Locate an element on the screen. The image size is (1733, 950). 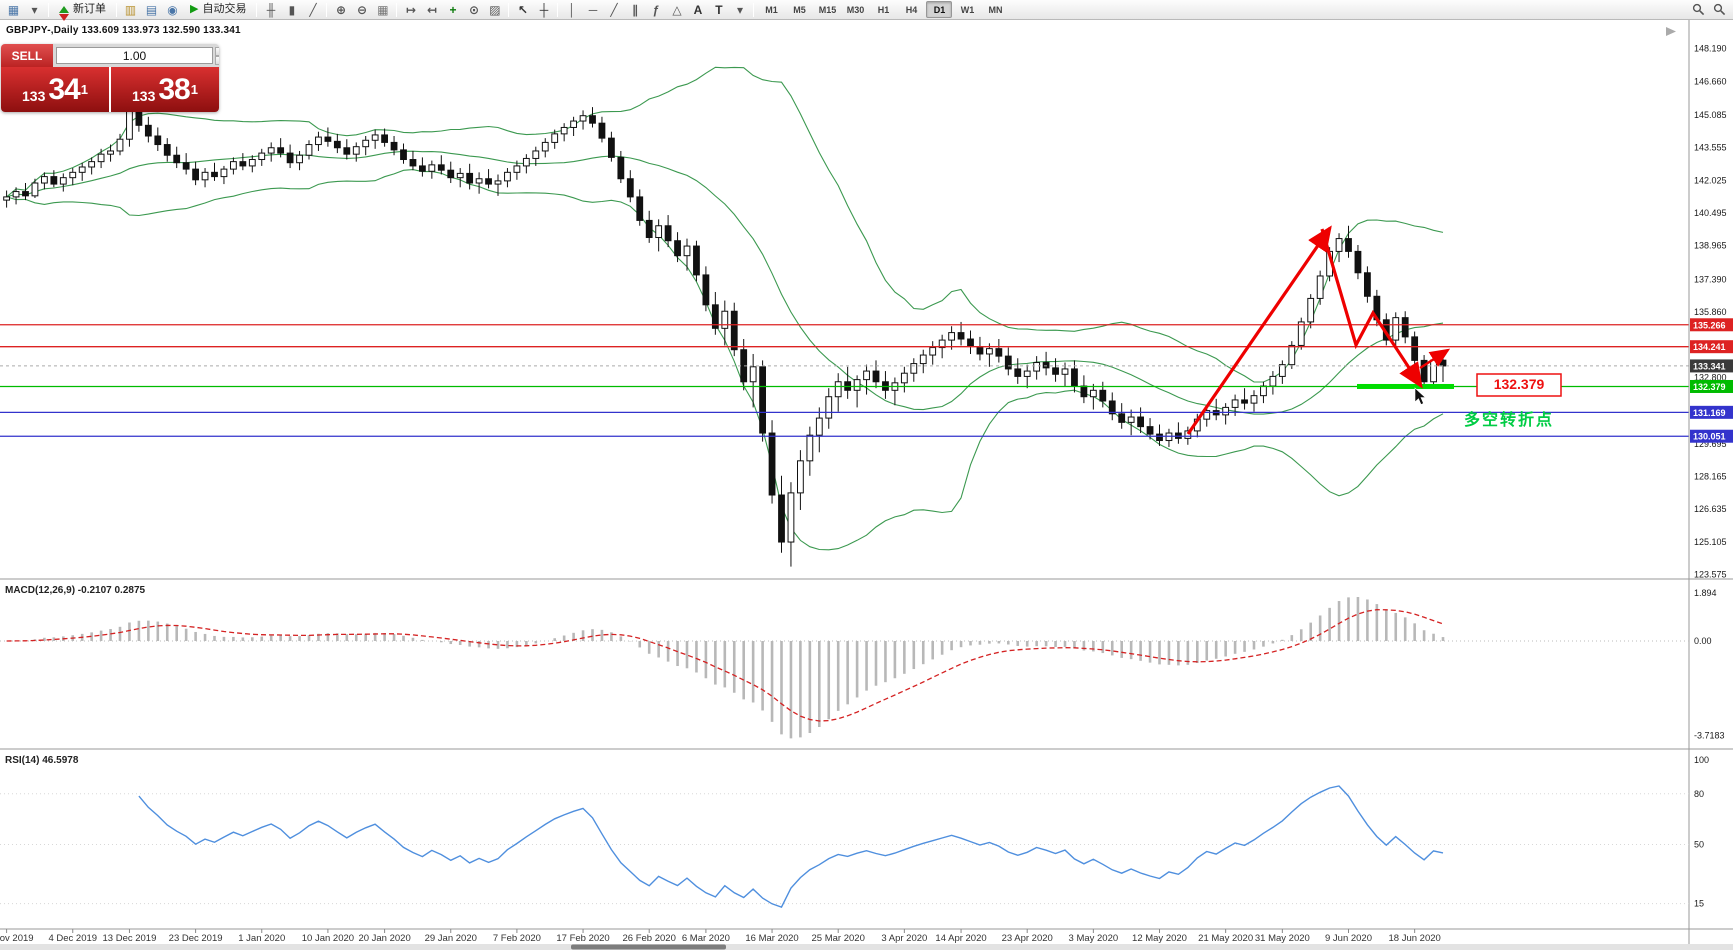
support-zone-highlight is located at coordinates (1405, 386).